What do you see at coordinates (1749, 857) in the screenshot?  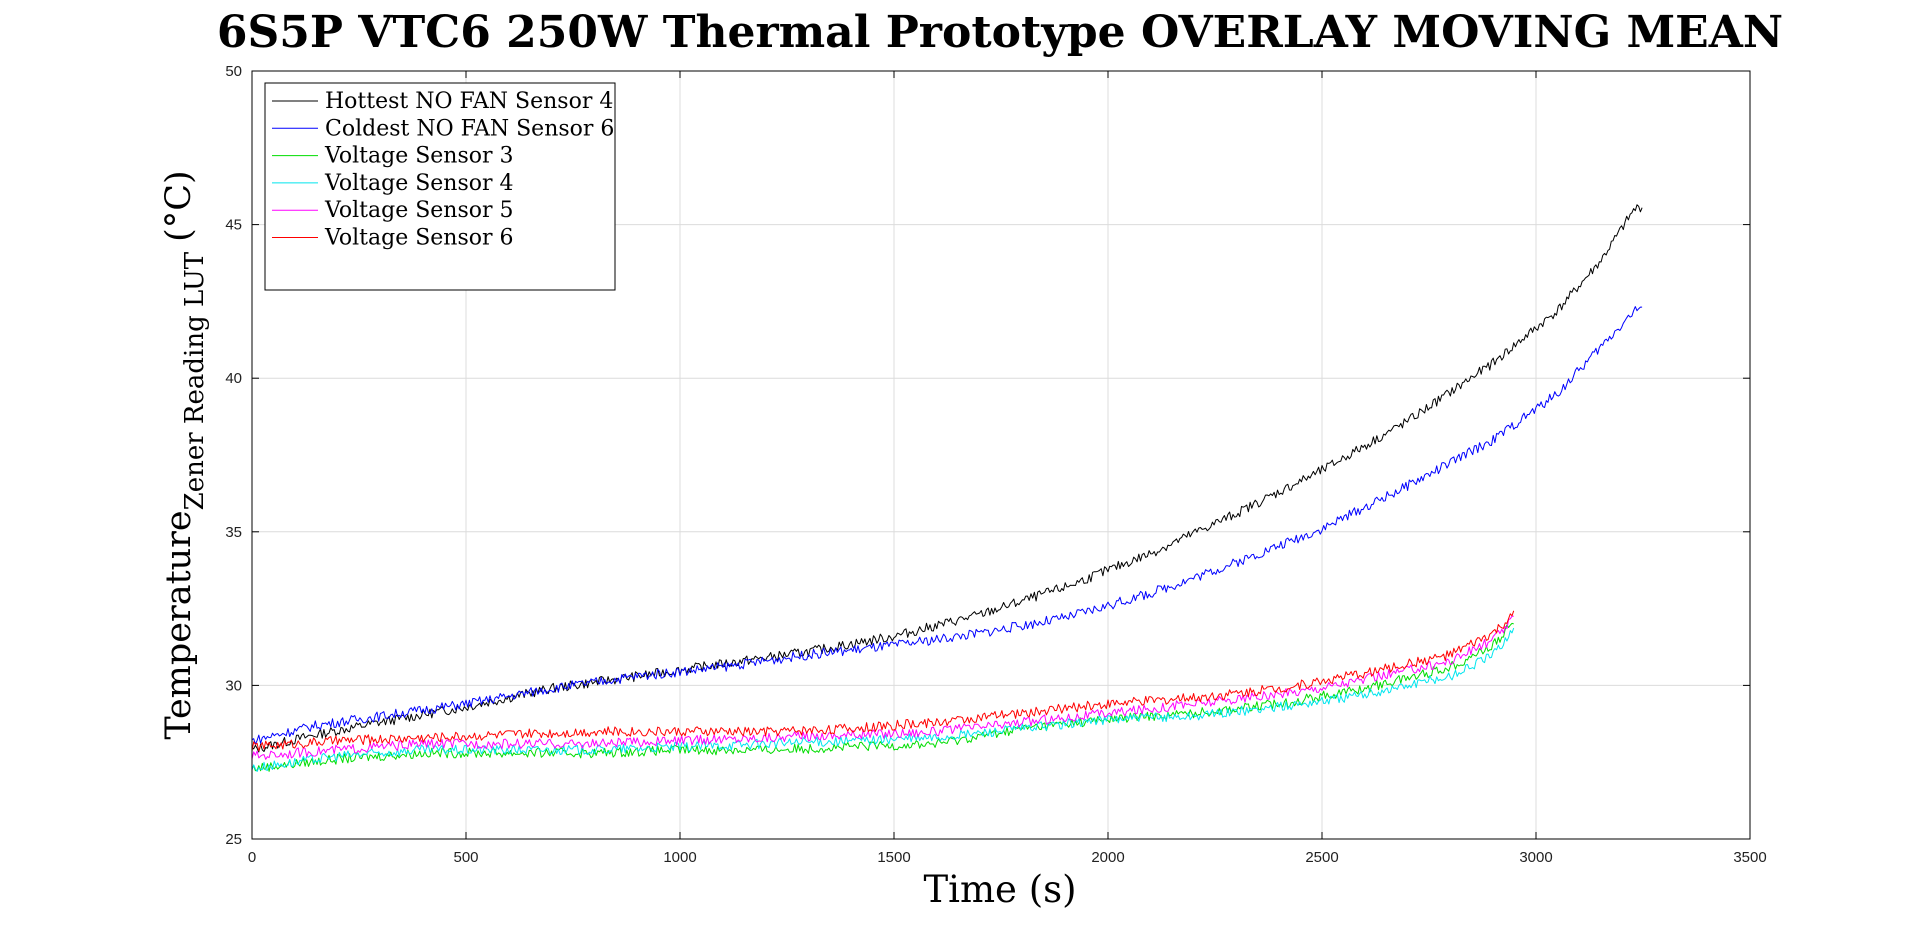 I see `x-tick-label: 3500` at bounding box center [1749, 857].